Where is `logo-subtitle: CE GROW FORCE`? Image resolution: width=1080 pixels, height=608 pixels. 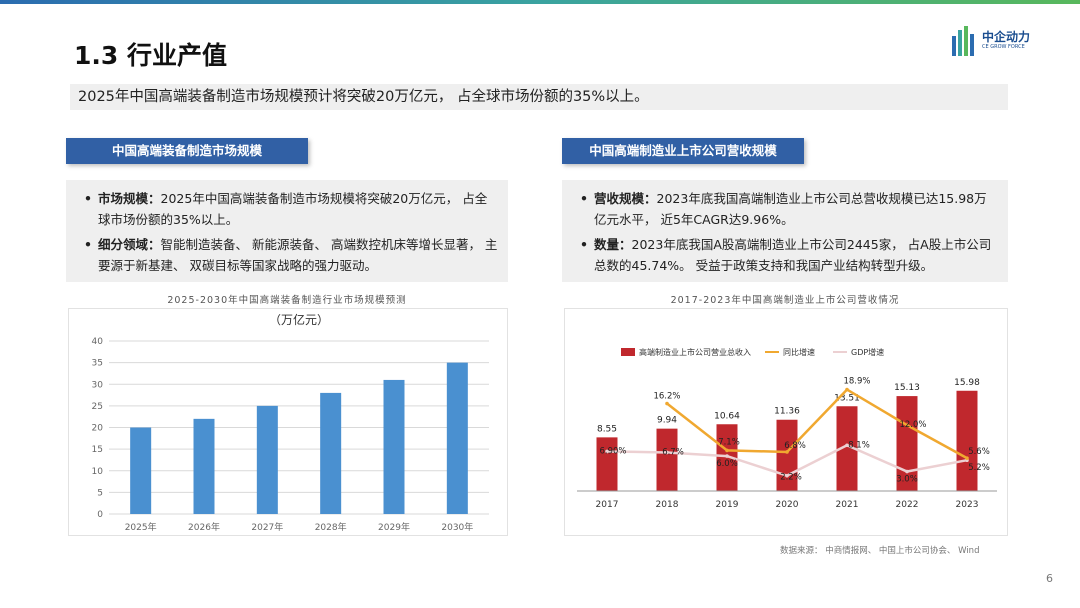
logo-subtitle: CE GROW FORCE is located at coordinates (1003, 47).